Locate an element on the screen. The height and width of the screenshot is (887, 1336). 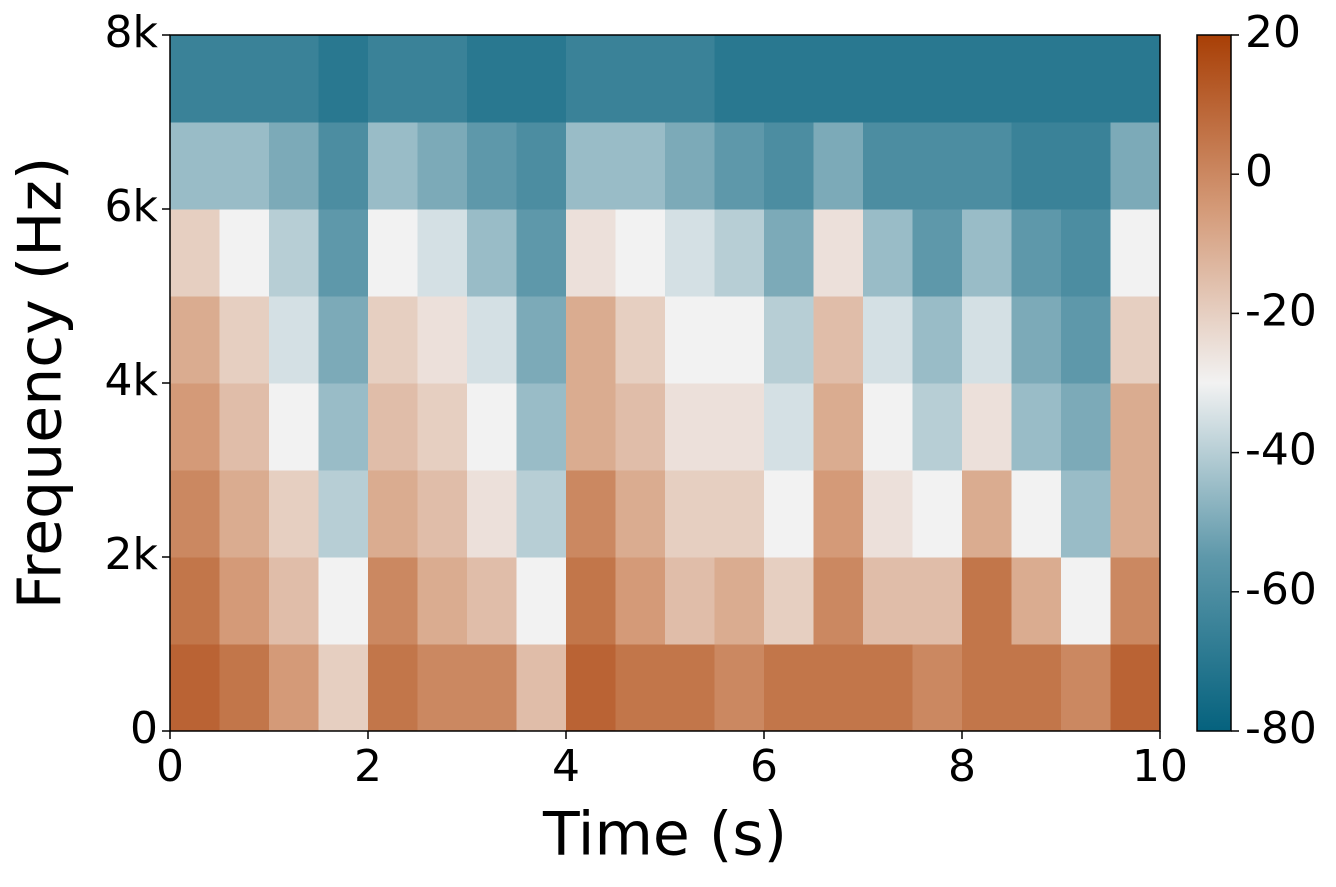
y-axis-label: Frequency (Hz) is located at coordinates (41, 383).